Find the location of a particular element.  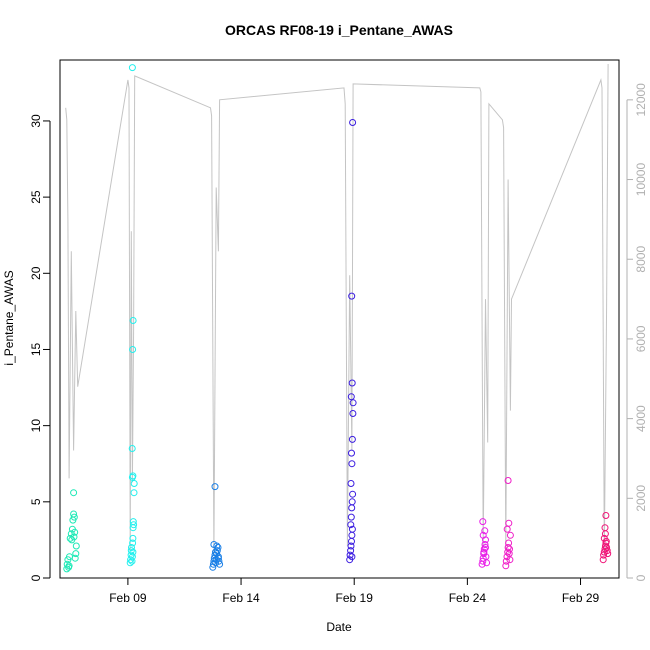

x-axis-label: Date is located at coordinates (339, 627).